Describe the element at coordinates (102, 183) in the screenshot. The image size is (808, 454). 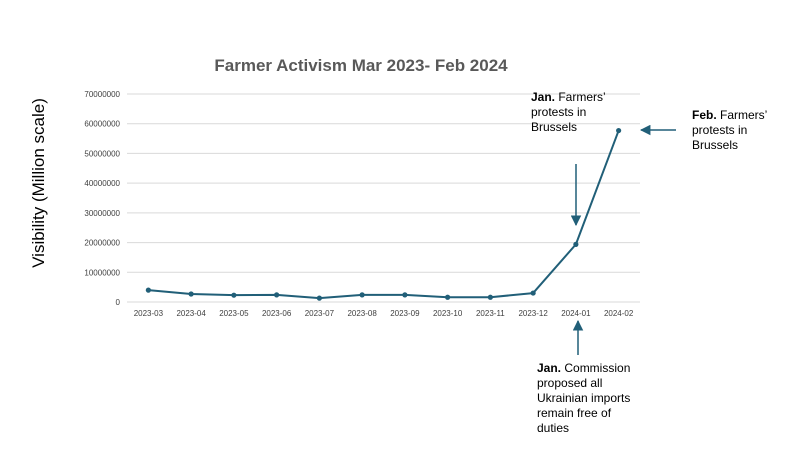
I see `y-tick-label: 40000000` at that location.